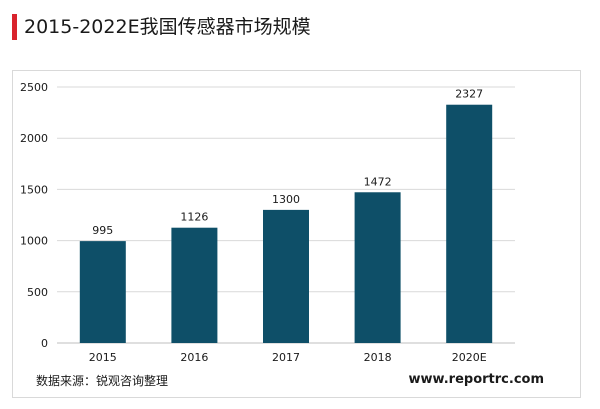 The width and height of the screenshot is (600, 409). Describe the element at coordinates (34, 241) in the screenshot. I see `y-tick-label: 1000` at that location.